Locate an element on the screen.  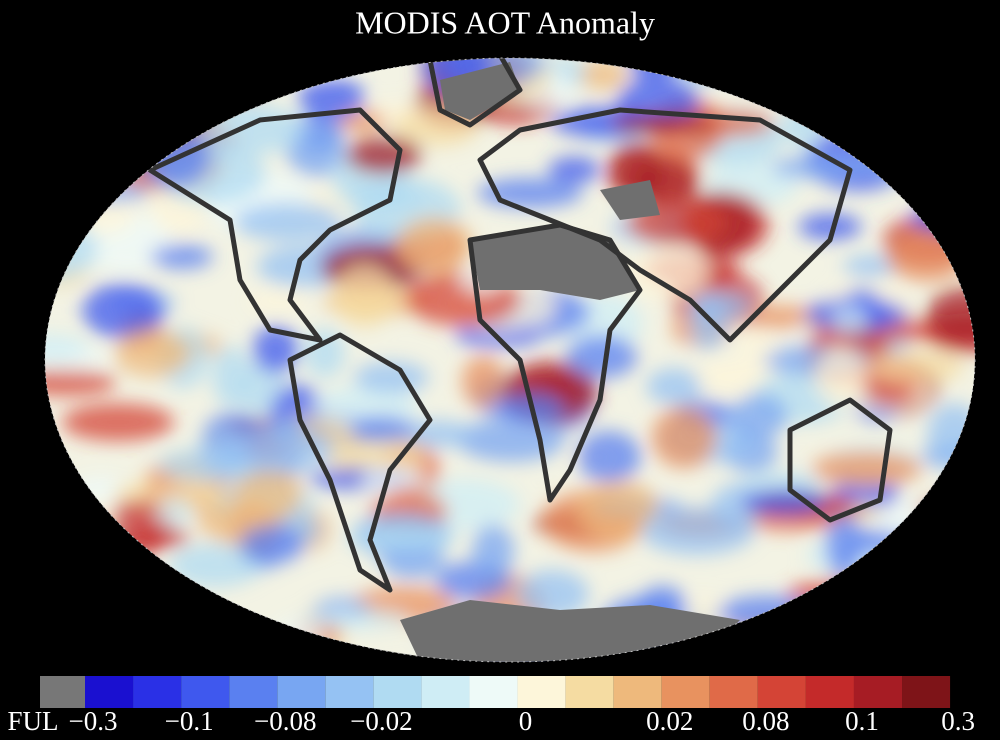
map-title: MODIS AOT Anomaly is located at coordinates (505, 22).